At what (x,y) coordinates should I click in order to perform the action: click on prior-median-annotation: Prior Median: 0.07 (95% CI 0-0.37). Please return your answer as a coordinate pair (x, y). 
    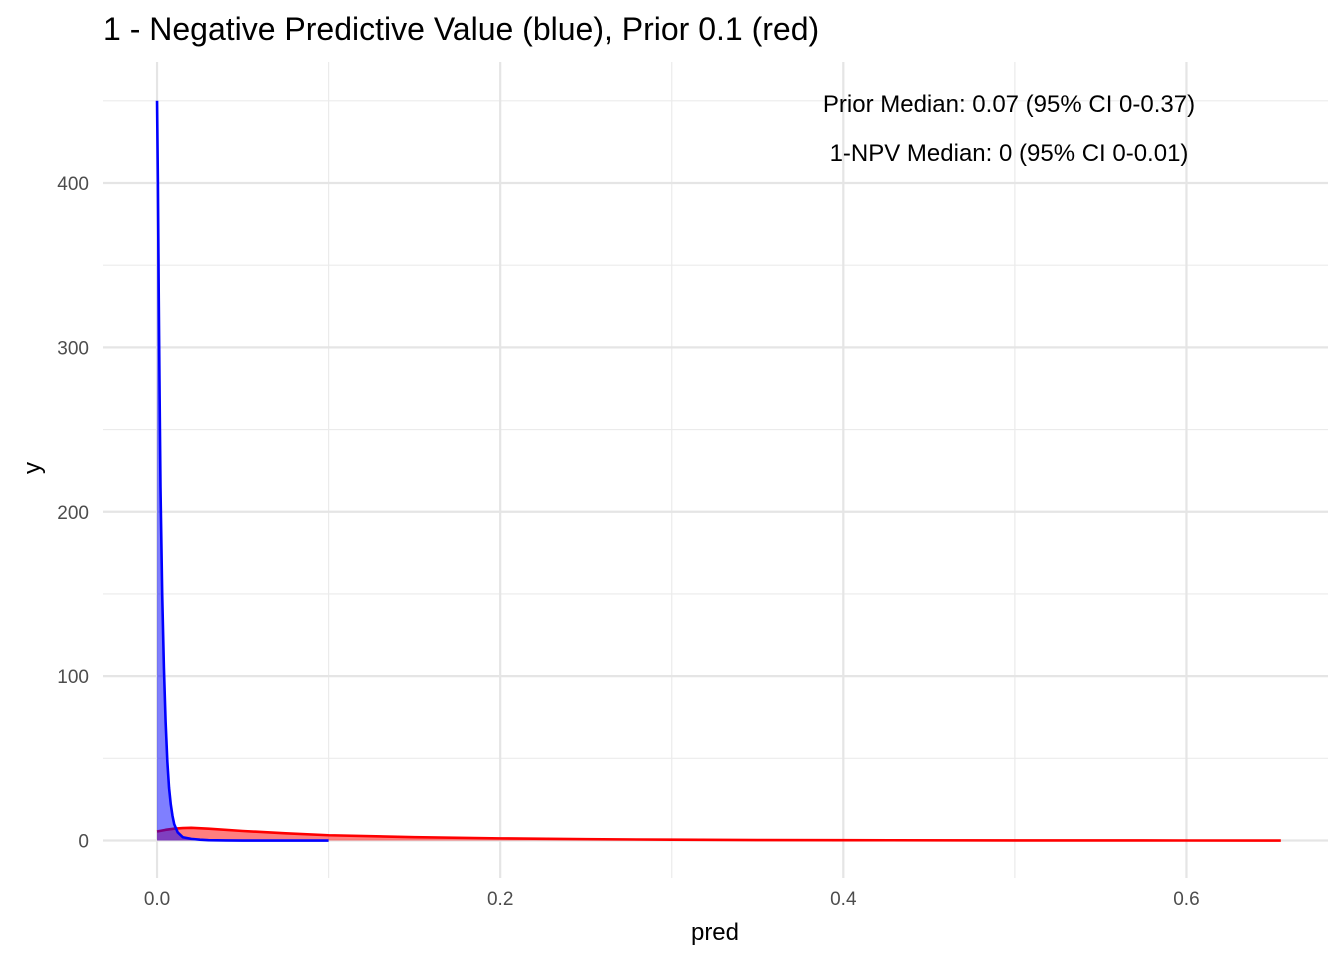
    Looking at the image, I should click on (1009, 104).